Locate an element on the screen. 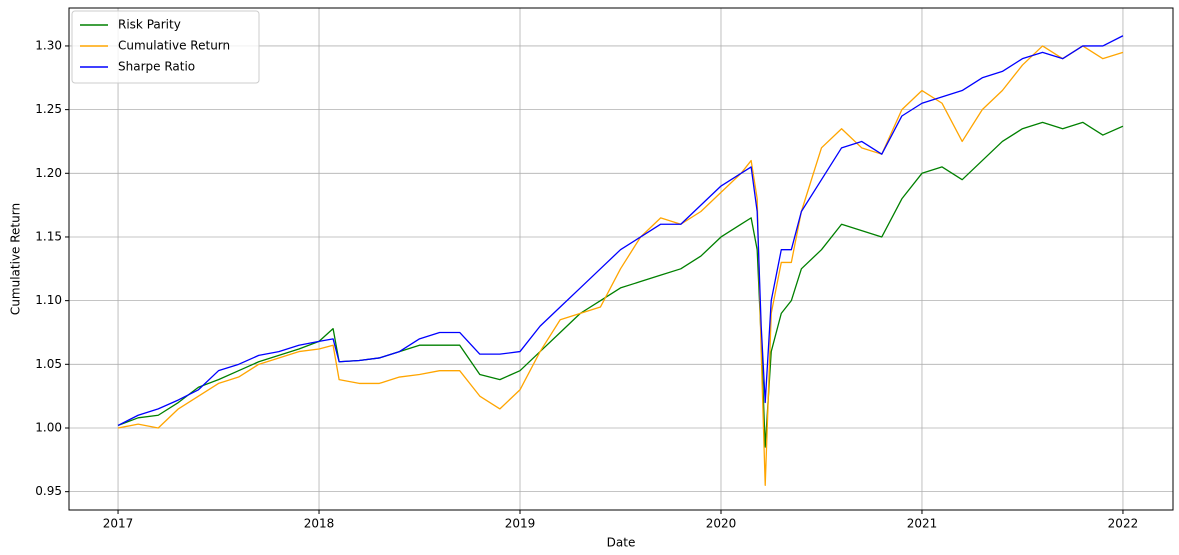 The width and height of the screenshot is (1179, 555). x-tick-label: 2019 is located at coordinates (520, 524).